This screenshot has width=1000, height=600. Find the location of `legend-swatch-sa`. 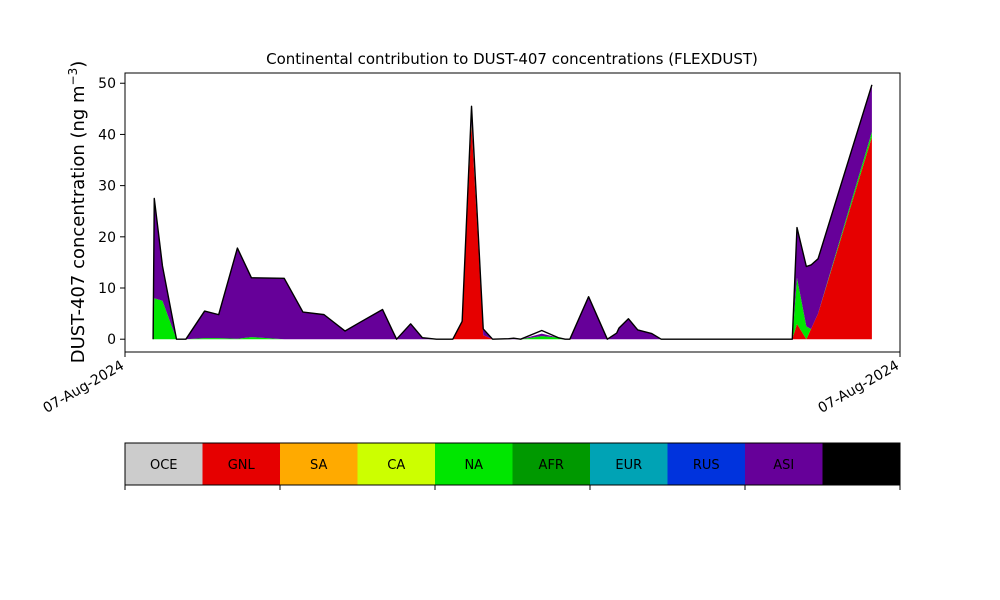

legend-swatch-sa is located at coordinates (319, 464).